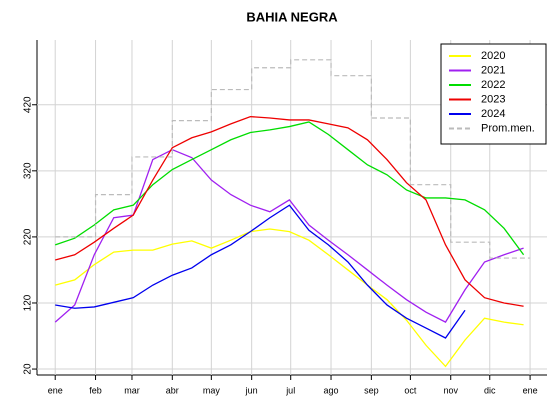 Image resolution: width=547 pixels, height=413 pixels. Describe the element at coordinates (251, 390) in the screenshot. I see `x-tick-label: jun` at that location.